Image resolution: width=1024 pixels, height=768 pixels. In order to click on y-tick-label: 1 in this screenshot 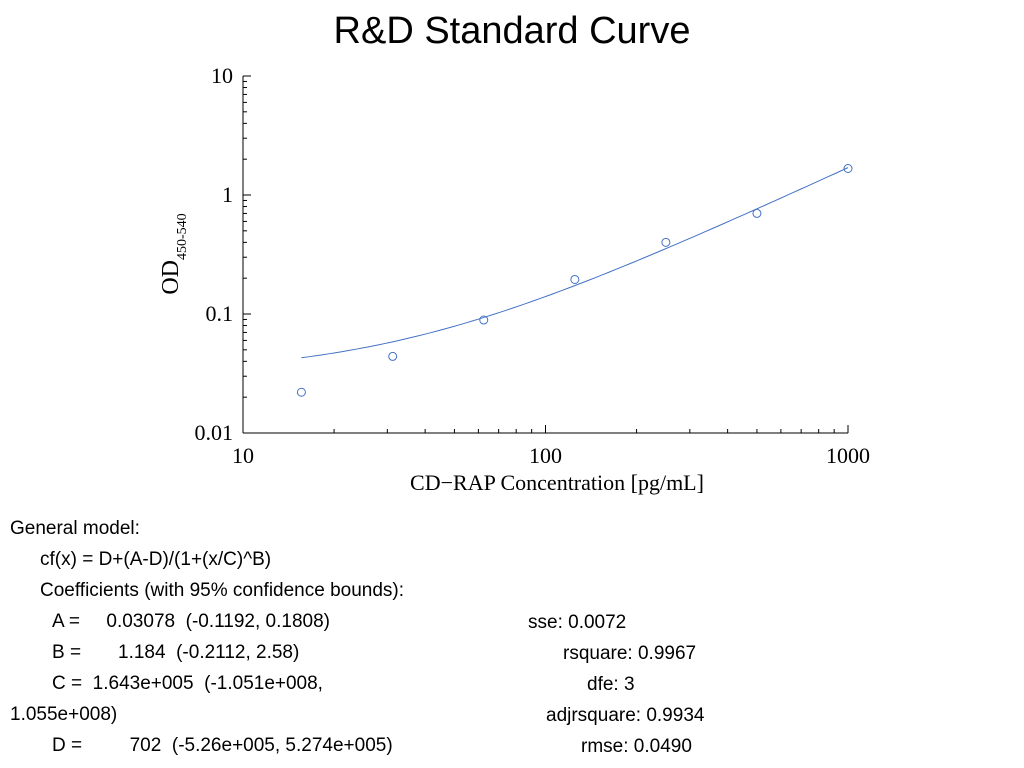, I will do `click(227, 194)`.